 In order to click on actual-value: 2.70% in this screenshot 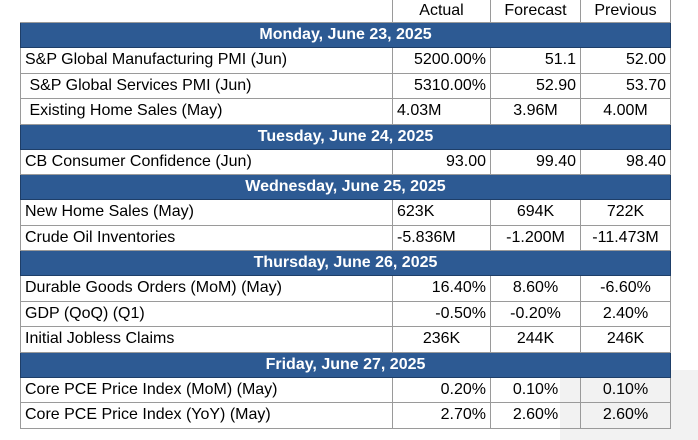, I will do `click(441, 415)`.